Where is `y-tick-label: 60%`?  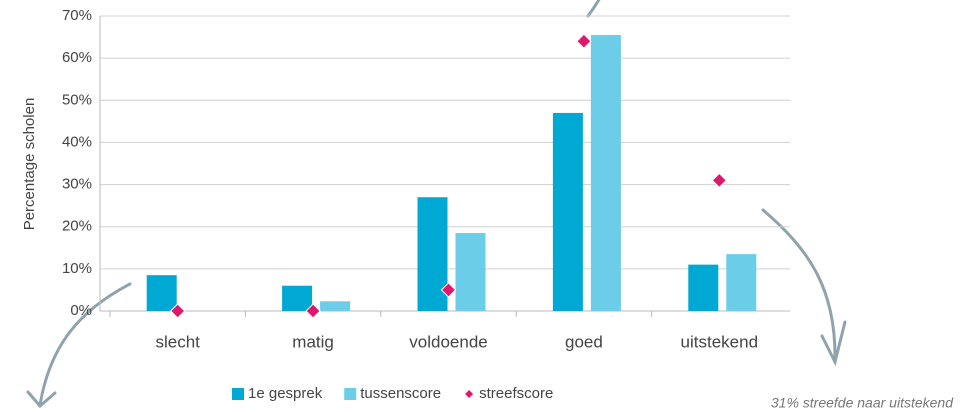 y-tick-label: 60% is located at coordinates (77, 57).